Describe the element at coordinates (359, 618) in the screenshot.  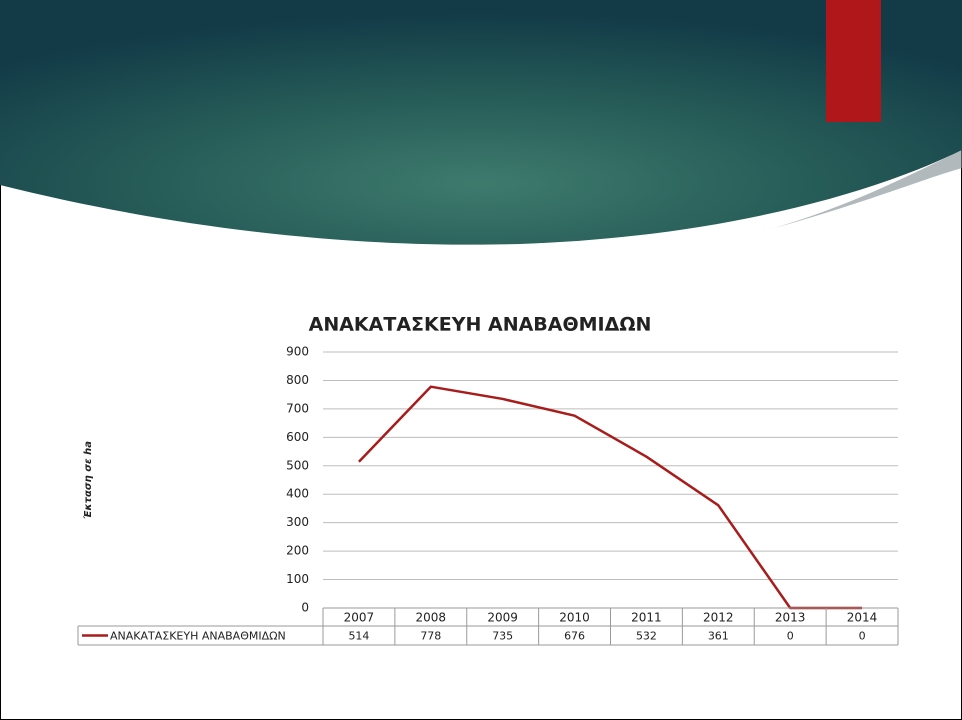
I see `x-tick-label: 2007` at that location.